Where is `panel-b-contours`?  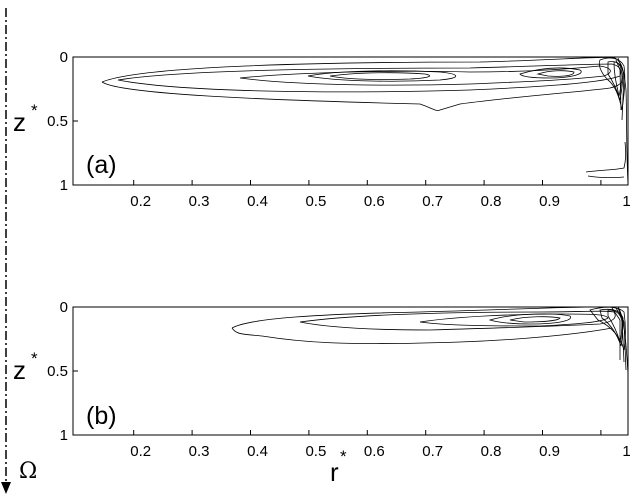
panel-b-contours is located at coordinates (430, 340).